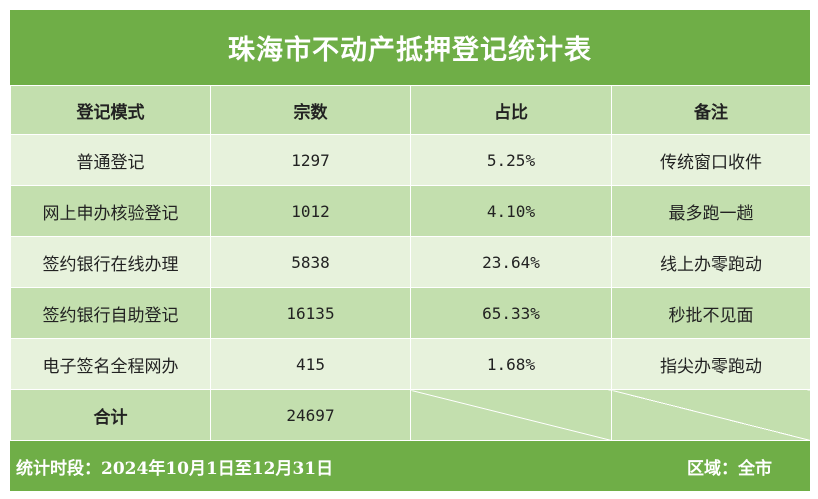  I want to click on header-row: 登记模式 宗数 占比 备注, so click(410, 110).